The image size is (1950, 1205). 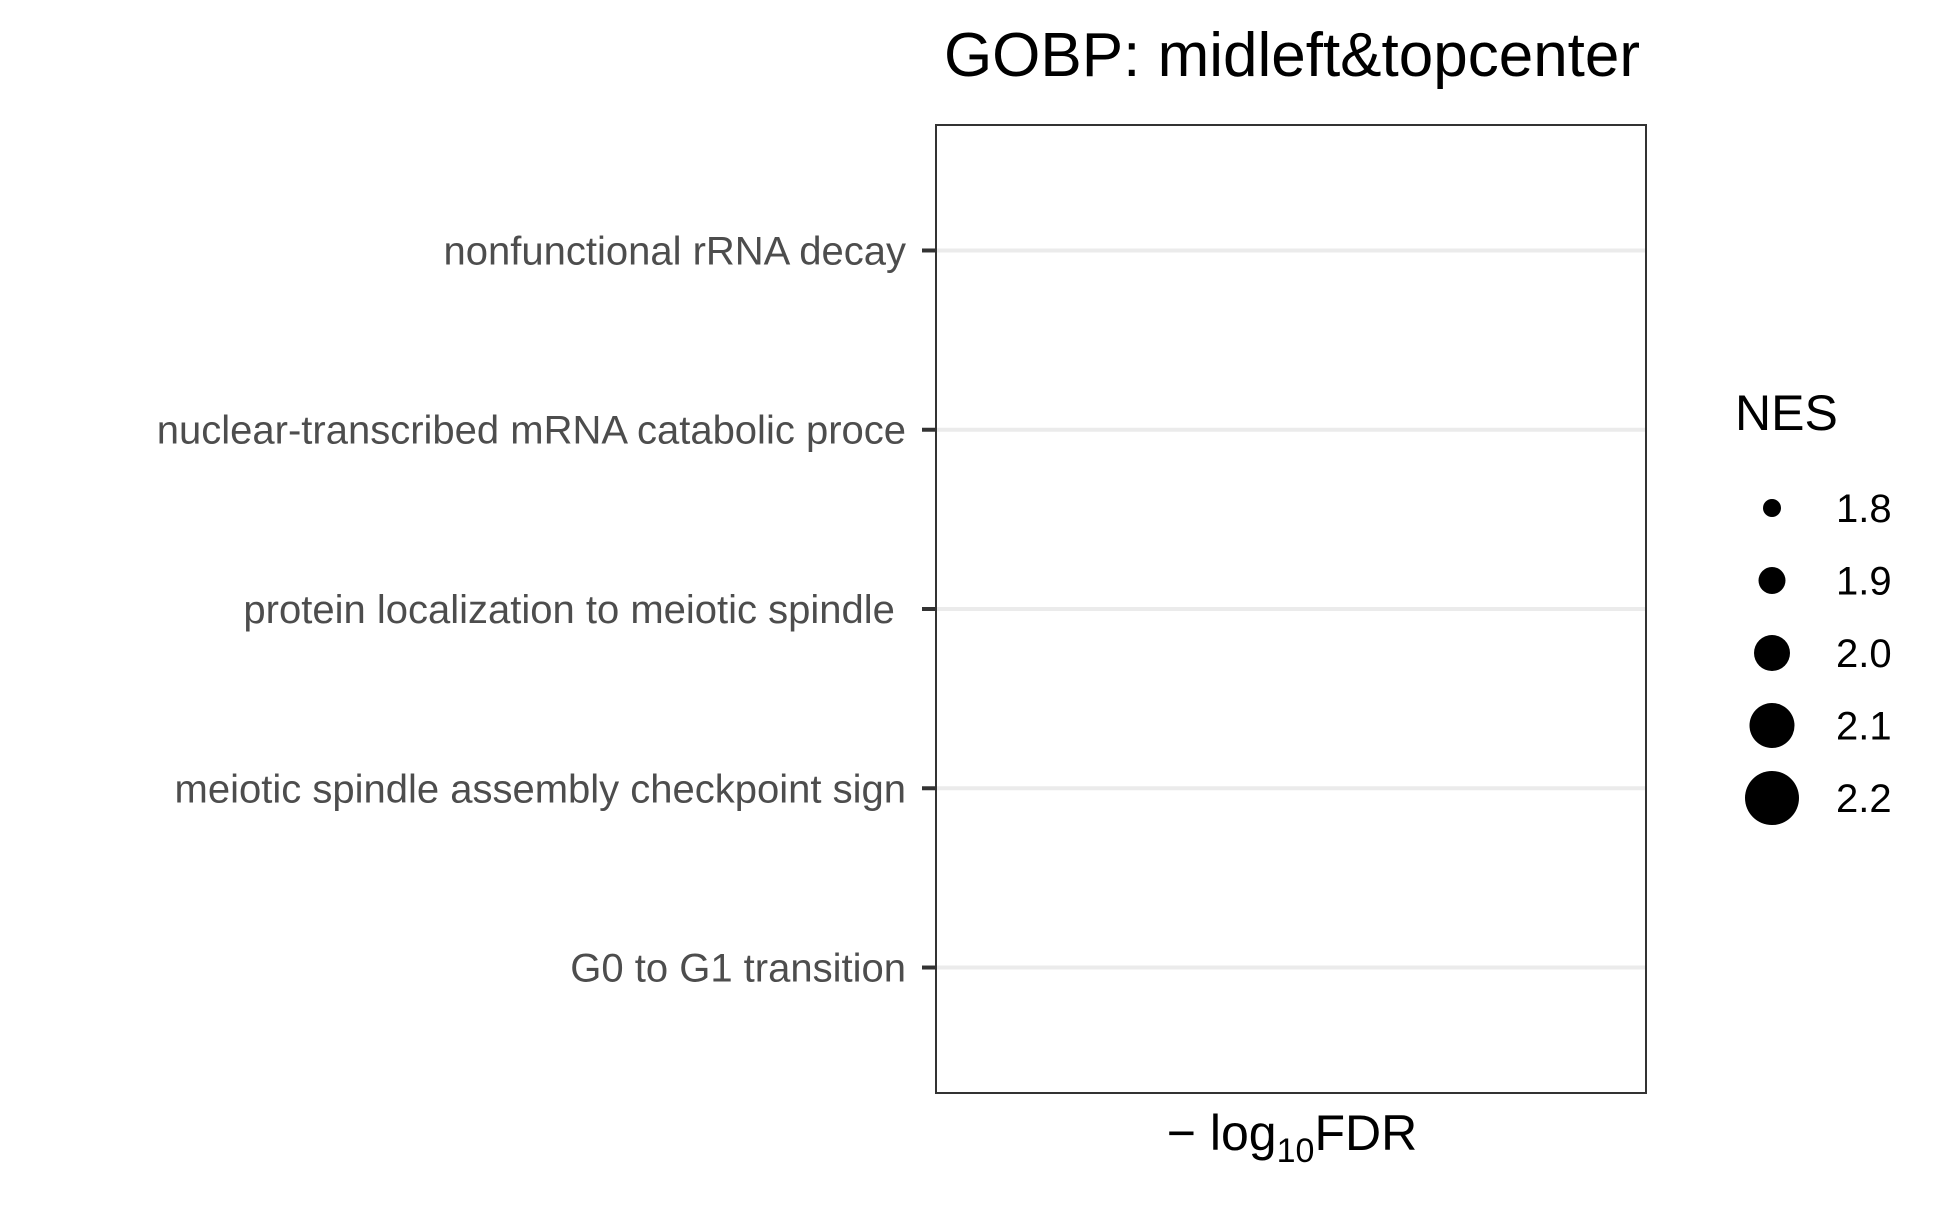 I want to click on y-tick-label: nonfunctional rRNA decay, so click(x=675, y=251).